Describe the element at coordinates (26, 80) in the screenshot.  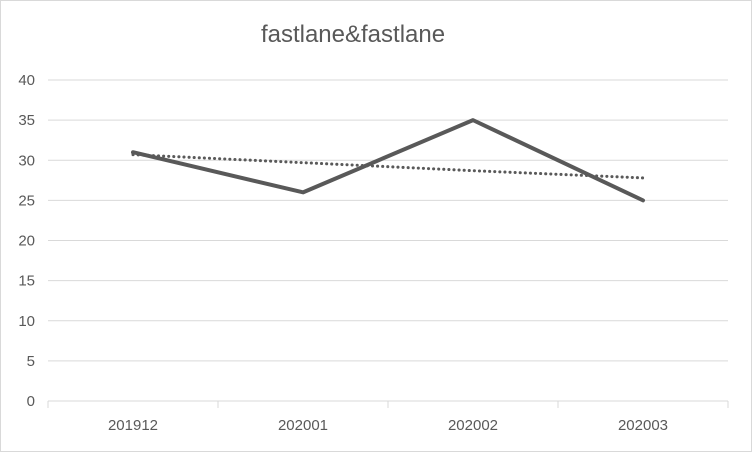
I see `y-tick-label: 40` at that location.